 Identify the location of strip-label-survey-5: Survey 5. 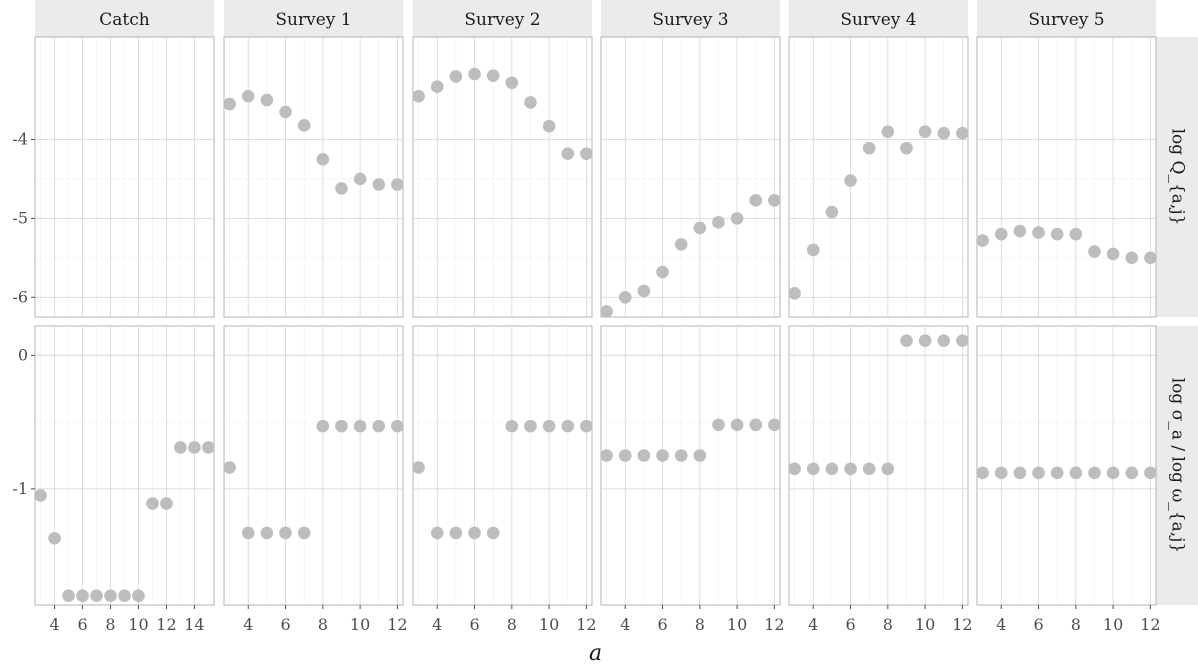
(1066, 20).